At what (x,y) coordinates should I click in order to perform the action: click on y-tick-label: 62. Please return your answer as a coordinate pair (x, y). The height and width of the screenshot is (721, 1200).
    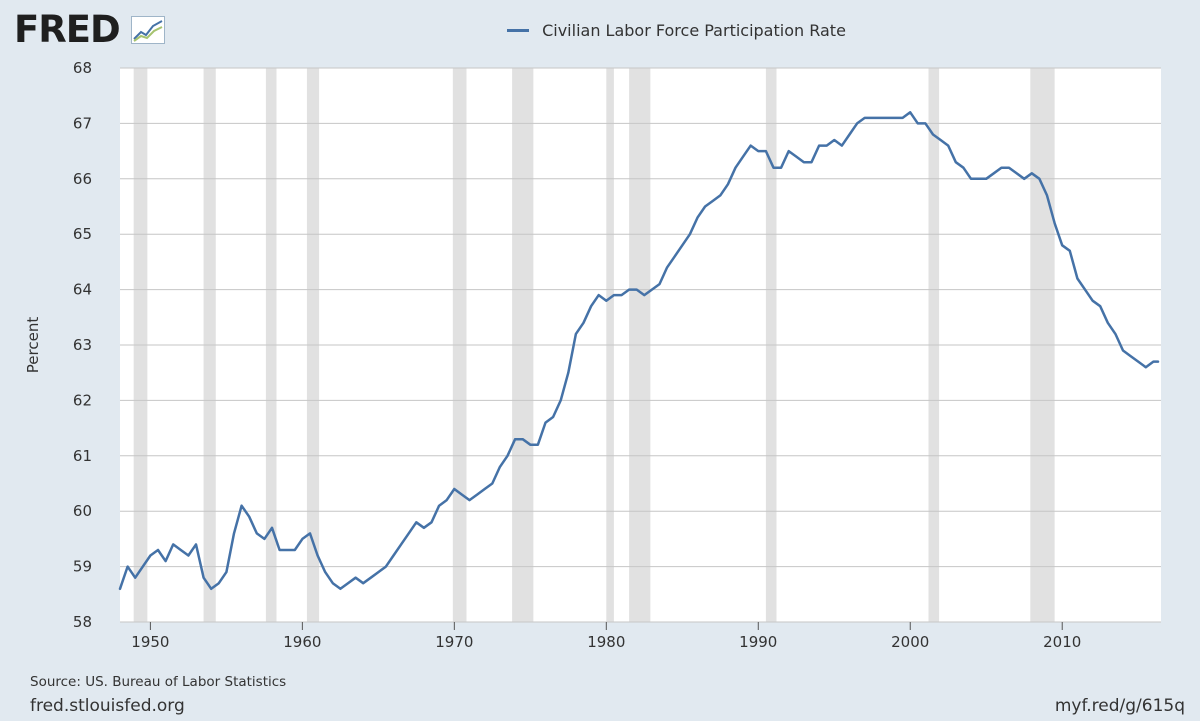
    Looking at the image, I should click on (82, 400).